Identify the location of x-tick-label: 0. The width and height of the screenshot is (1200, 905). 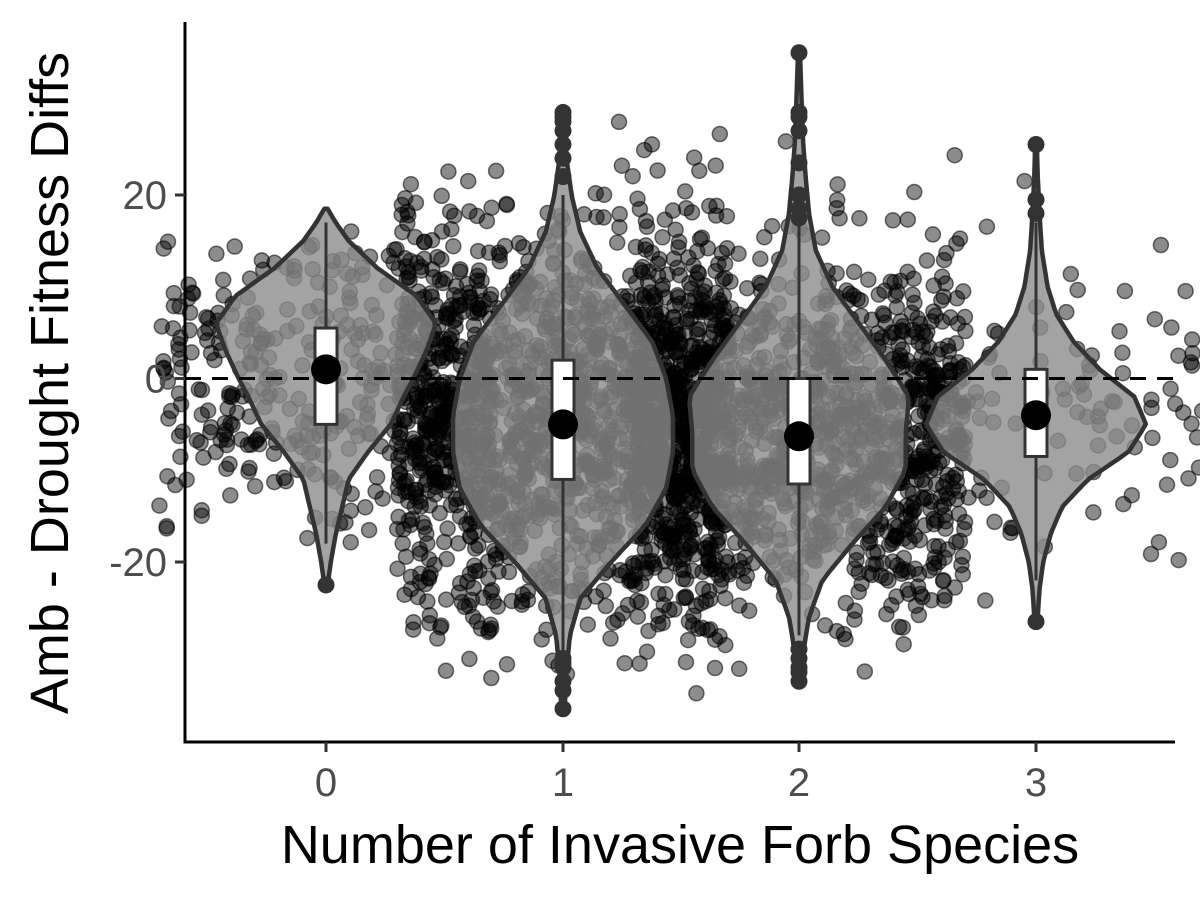
(326, 783).